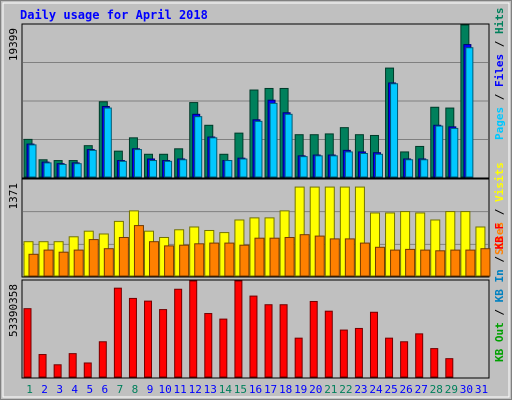 This screenshot has width=512, height=400. Describe the element at coordinates (421, 389) in the screenshot. I see `x-tick-label-day-27: 27` at that location.